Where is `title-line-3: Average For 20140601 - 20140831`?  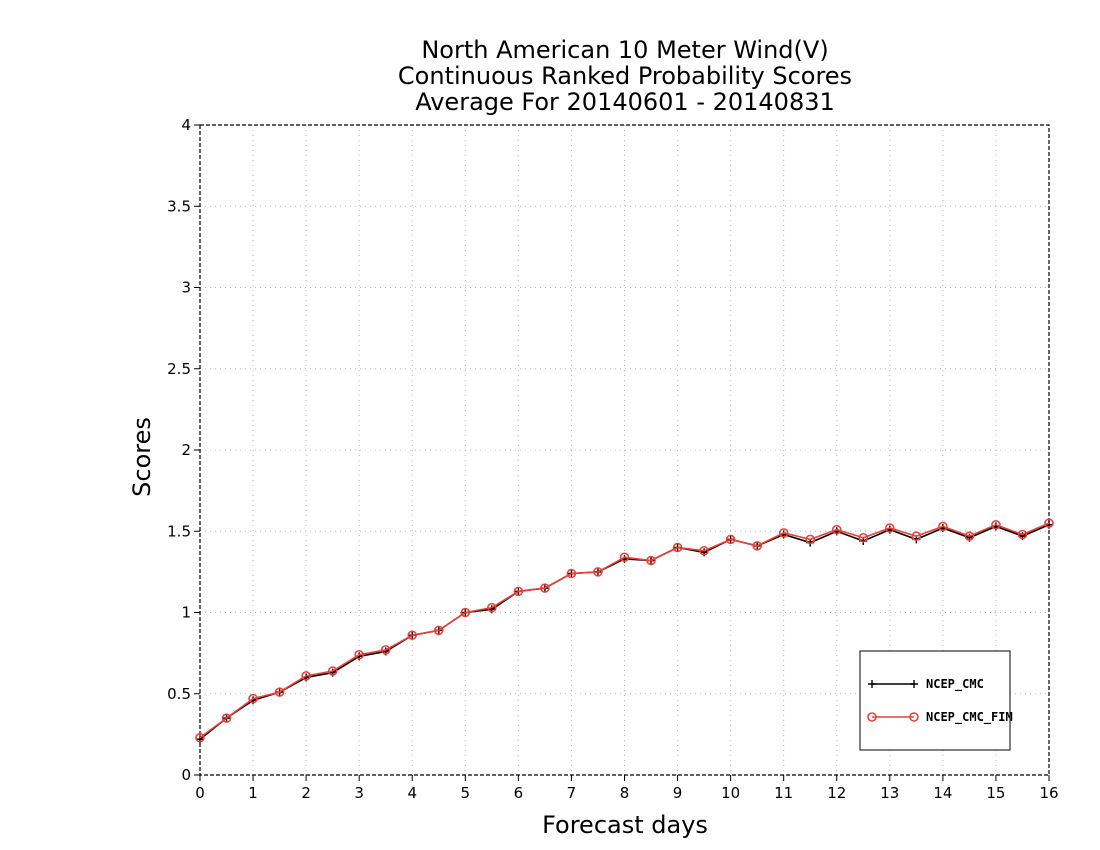
title-line-3: Average For 20140601 - 20140831 is located at coordinates (625, 102).